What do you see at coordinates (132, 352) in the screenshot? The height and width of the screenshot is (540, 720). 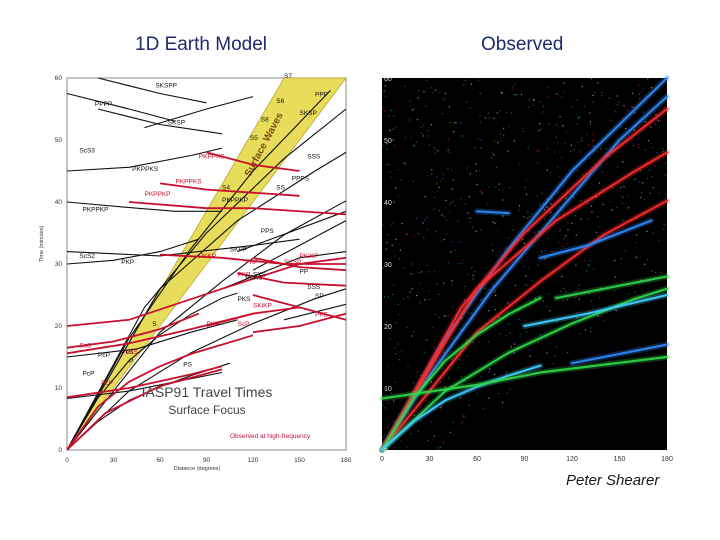 I see `phase-label-red: PcS` at bounding box center [132, 352].